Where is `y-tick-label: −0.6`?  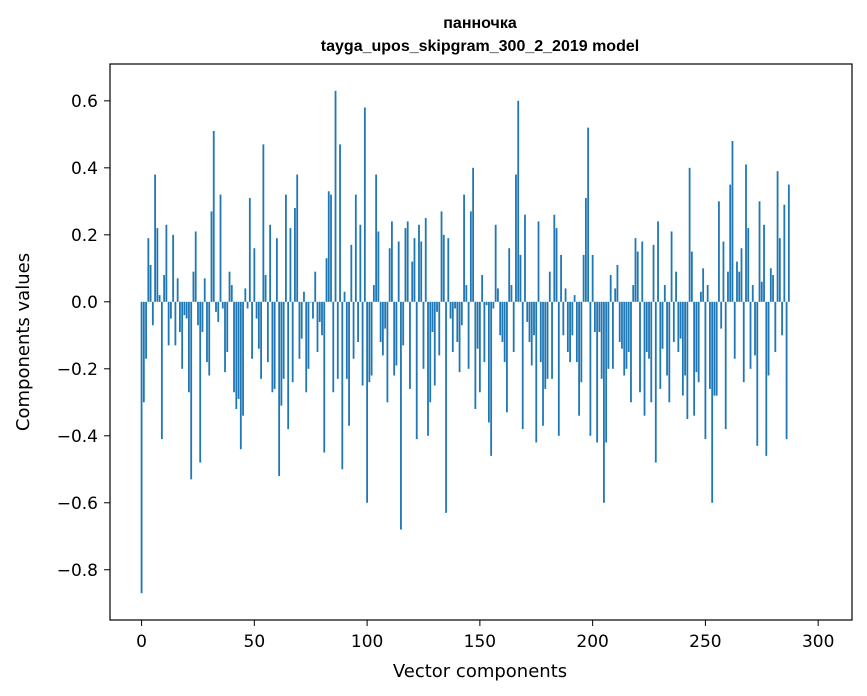
y-tick-label: −0.6 is located at coordinates (77, 504).